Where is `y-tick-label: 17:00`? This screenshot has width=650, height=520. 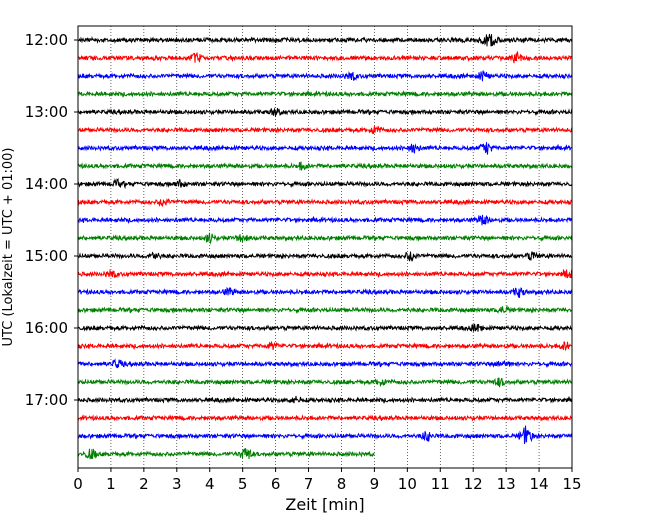 y-tick-label: 17:00 is located at coordinates (46, 400).